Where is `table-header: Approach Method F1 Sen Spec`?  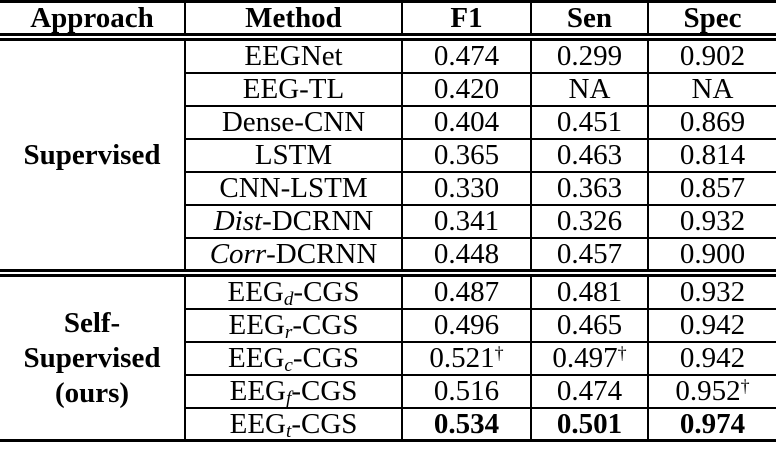
table-header: Approach Method F1 Sen Spec is located at coordinates (388, 21).